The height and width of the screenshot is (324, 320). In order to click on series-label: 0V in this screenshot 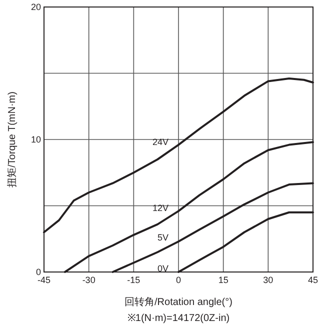, I will do `click(163, 268)`.